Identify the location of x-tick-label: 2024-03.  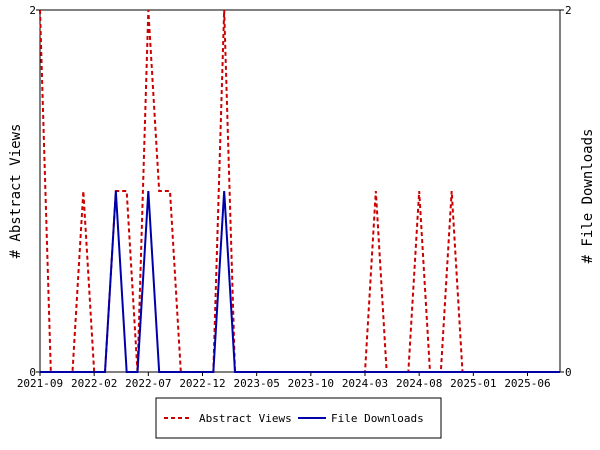
(365, 383).